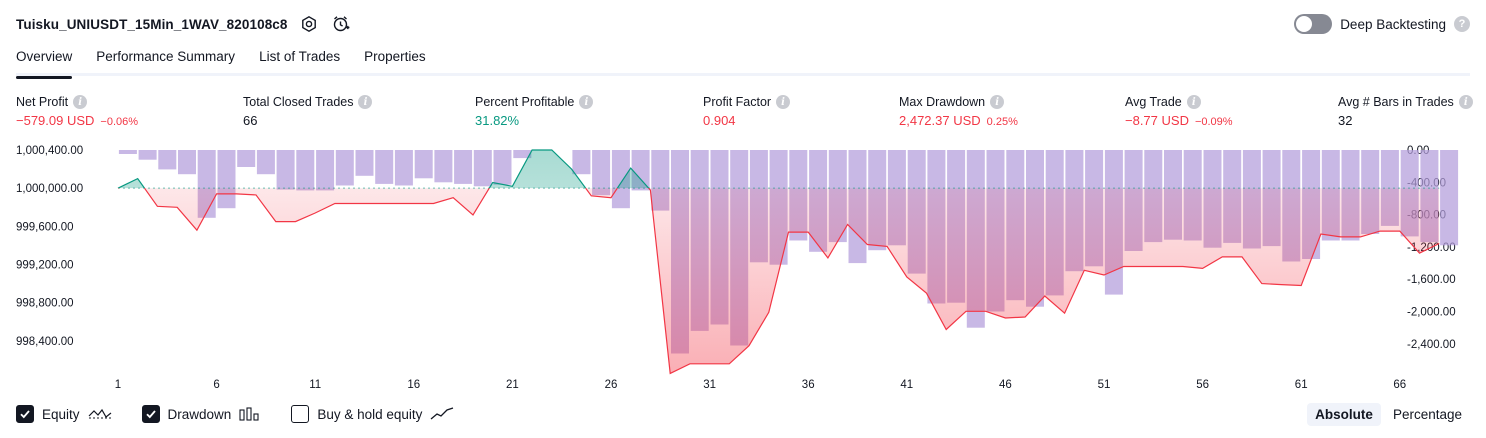 This screenshot has height=438, width=1486. What do you see at coordinates (1405, 111) in the screenshot?
I see `metric-avg-bars-in-trades: Avg # Bars in Trades i 32` at bounding box center [1405, 111].